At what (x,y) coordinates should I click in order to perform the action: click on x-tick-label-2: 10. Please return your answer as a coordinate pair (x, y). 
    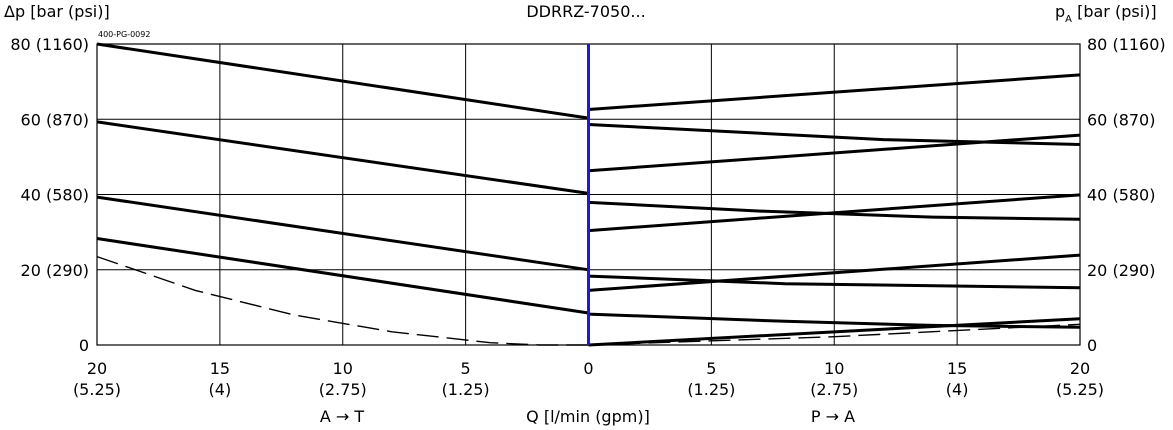
    Looking at the image, I should click on (343, 368).